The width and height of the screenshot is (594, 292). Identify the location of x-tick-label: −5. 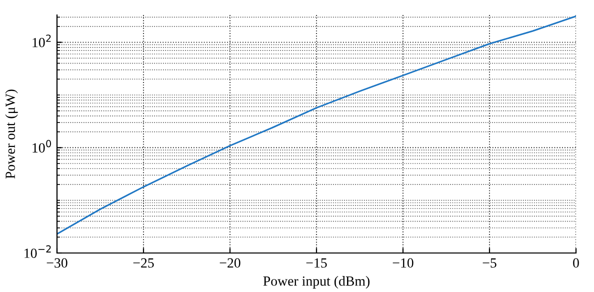
(489, 263).